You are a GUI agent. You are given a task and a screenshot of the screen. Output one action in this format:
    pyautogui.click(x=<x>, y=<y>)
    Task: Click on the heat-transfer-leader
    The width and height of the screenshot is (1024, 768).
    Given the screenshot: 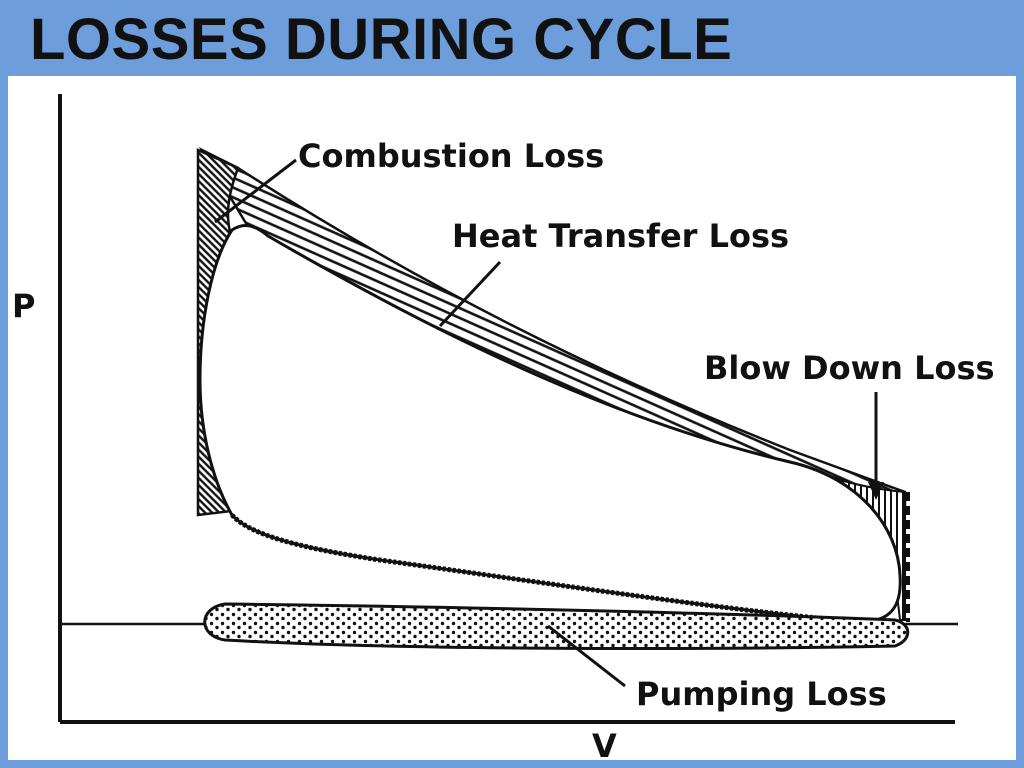 What is the action you would take?
    pyautogui.click(x=470, y=294)
    